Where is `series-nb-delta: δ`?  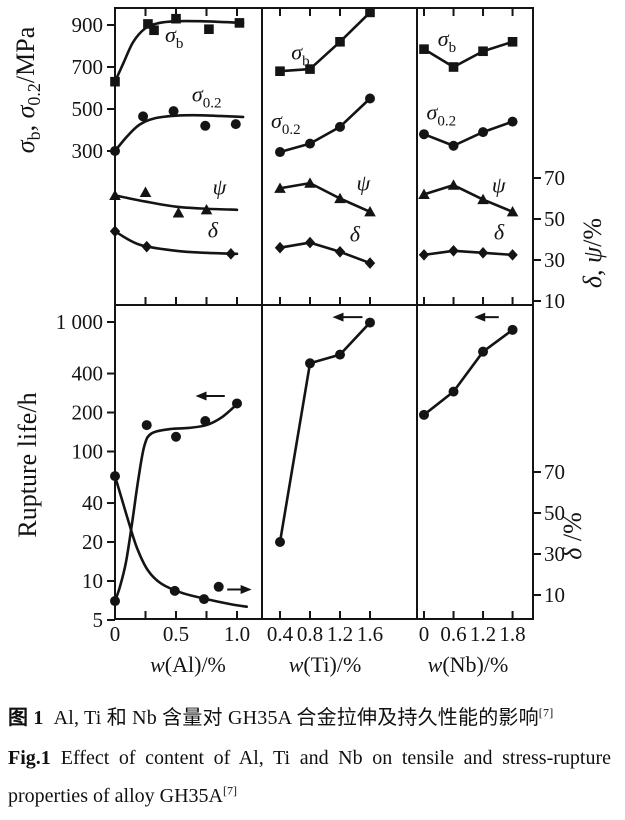
series-nb-delta: δ is located at coordinates (468, 240).